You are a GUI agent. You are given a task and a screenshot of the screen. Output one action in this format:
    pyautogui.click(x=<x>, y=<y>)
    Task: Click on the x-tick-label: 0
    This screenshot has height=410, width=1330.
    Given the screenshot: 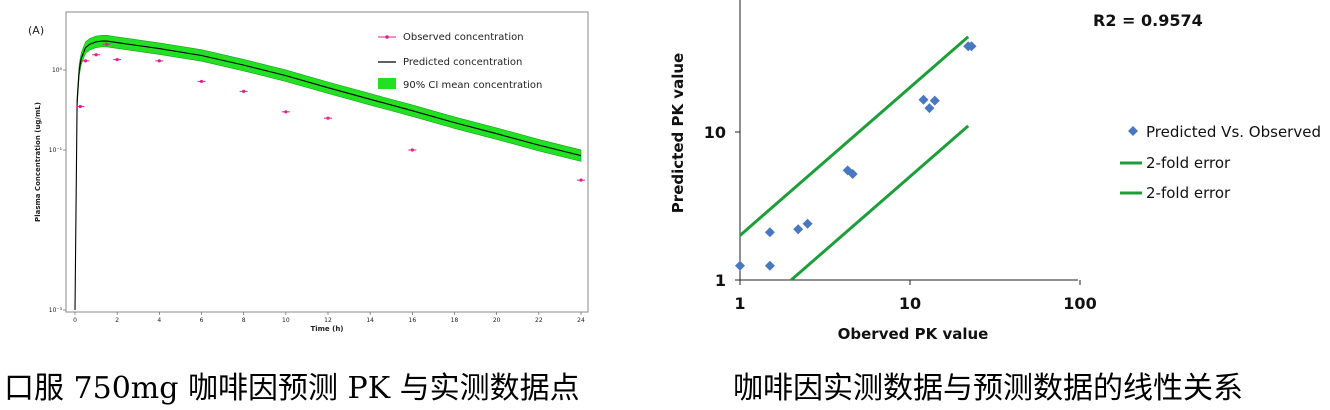 What is the action you would take?
    pyautogui.click(x=75, y=320)
    